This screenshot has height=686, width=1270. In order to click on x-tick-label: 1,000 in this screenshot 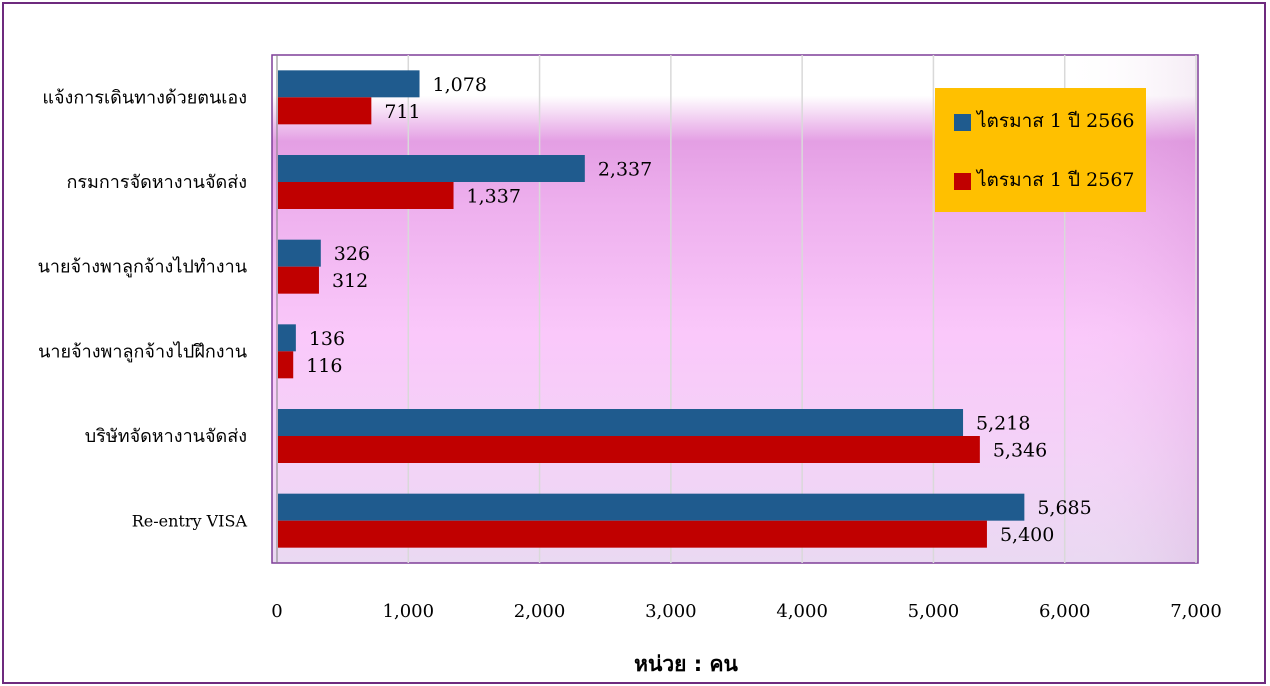, I will do `click(409, 611)`.